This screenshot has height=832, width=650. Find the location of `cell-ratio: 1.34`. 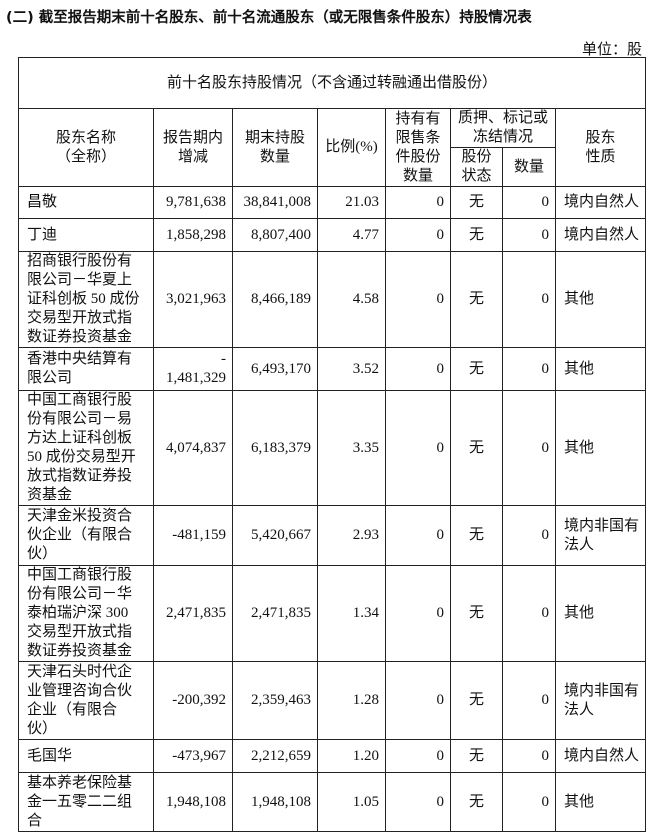

cell-ratio: 1.34 is located at coordinates (351, 613).